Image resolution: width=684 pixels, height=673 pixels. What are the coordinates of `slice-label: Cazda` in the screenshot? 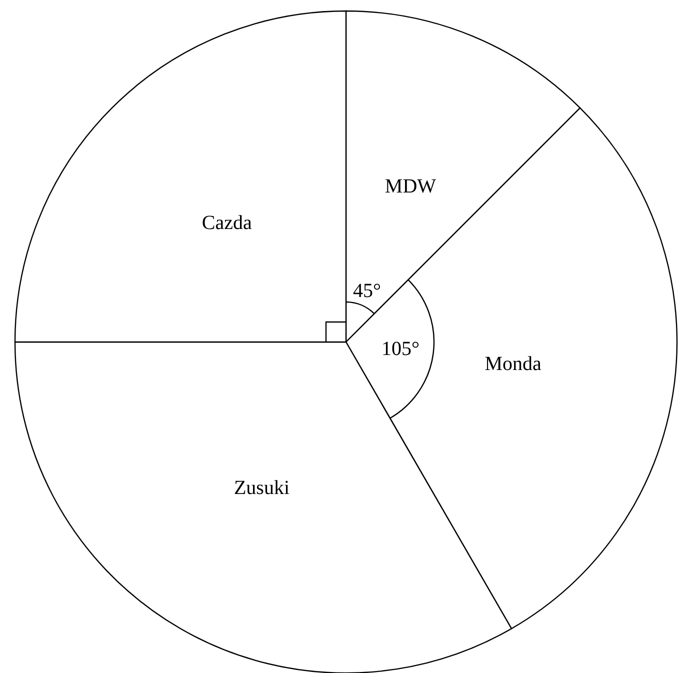 It's located at (227, 223).